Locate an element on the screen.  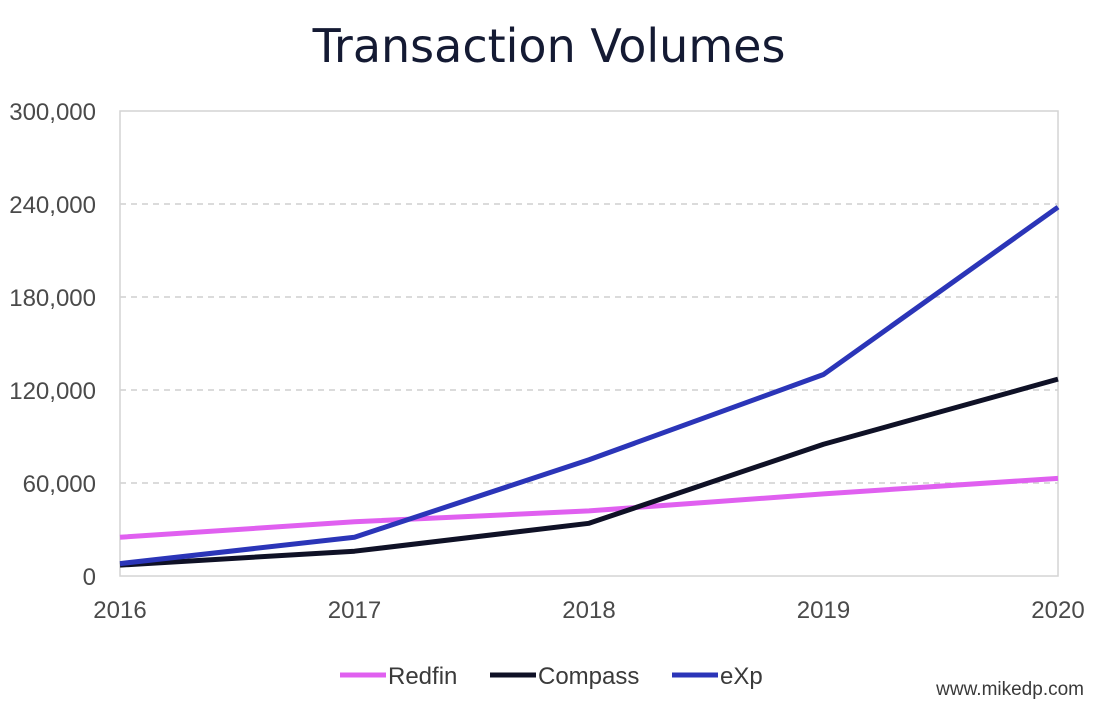
y-tick-label: 240,000 is located at coordinates (52, 205).